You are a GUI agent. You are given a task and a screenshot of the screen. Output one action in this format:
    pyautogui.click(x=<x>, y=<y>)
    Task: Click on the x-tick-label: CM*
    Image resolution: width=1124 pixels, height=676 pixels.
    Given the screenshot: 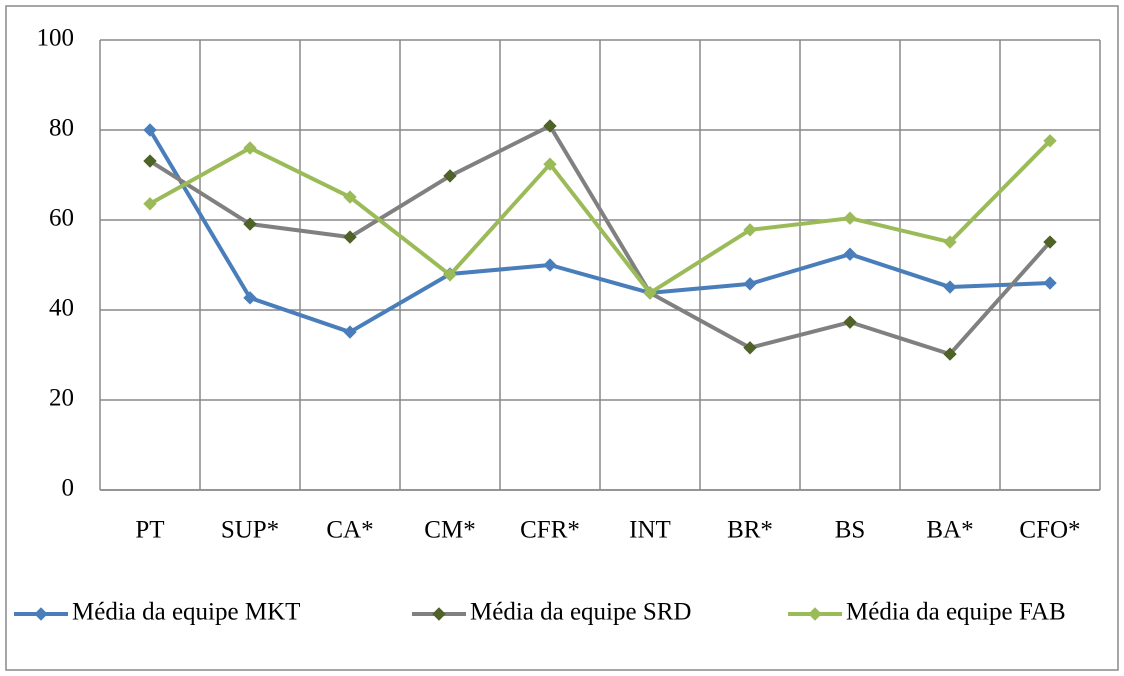 What is the action you would take?
    pyautogui.click(x=449, y=530)
    